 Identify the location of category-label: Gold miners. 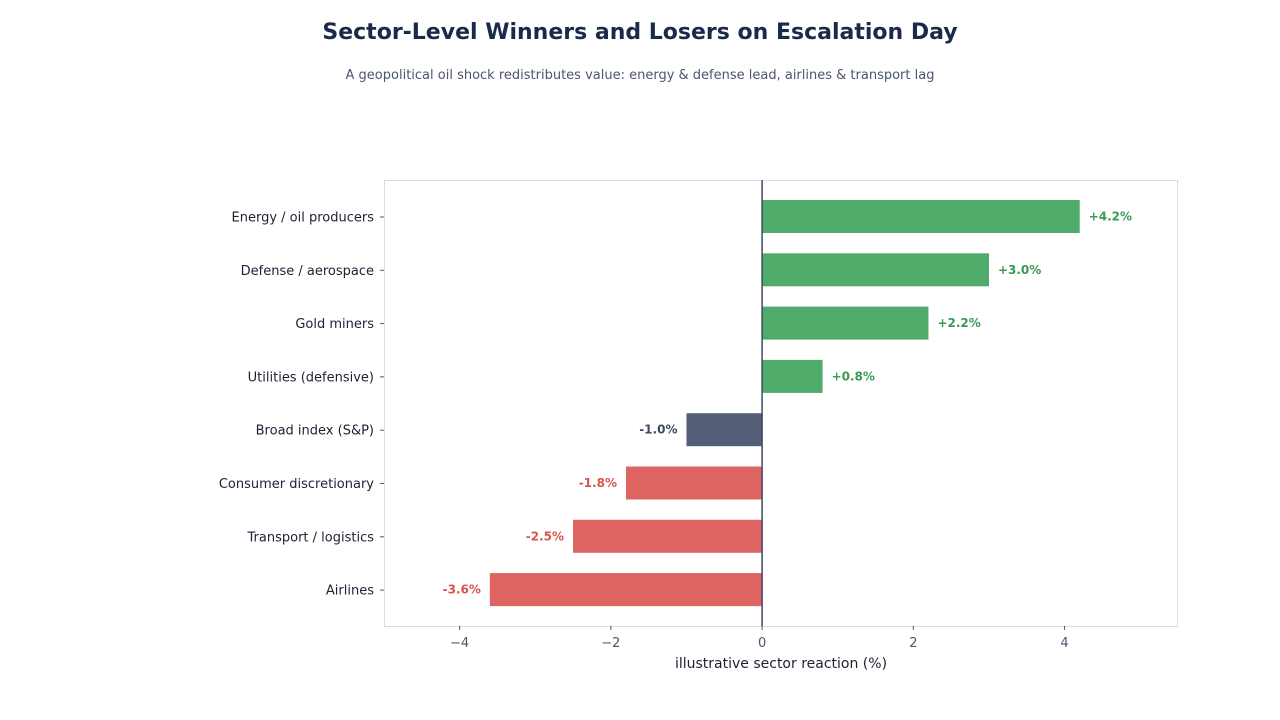
(334, 324).